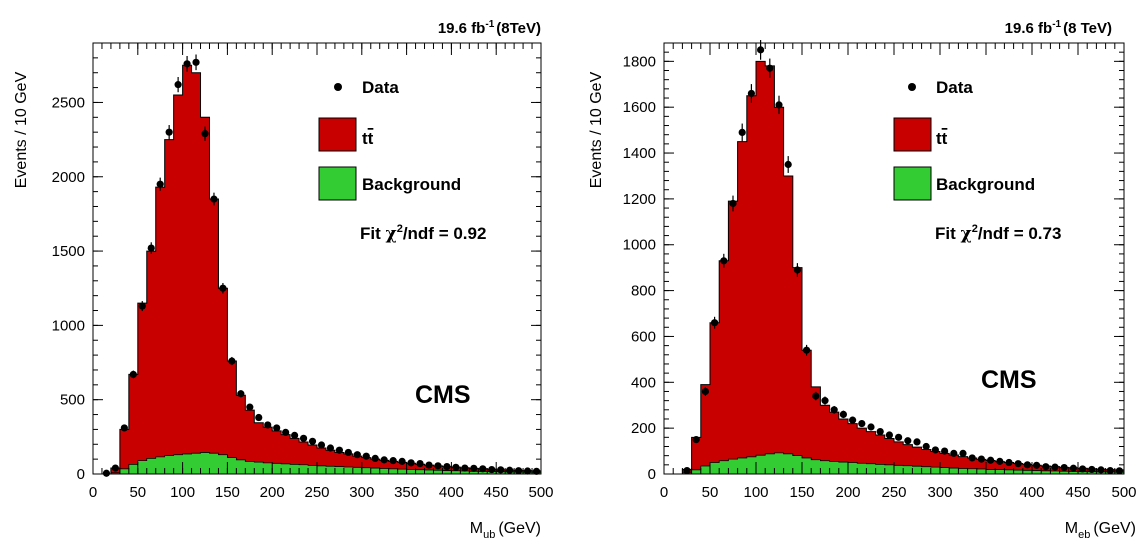 Image resolution: width=1148 pixels, height=541 pixels. Describe the element at coordinates (423, 233) in the screenshot. I see `fit-result: Fit χ2/ndf = 0.92` at that location.